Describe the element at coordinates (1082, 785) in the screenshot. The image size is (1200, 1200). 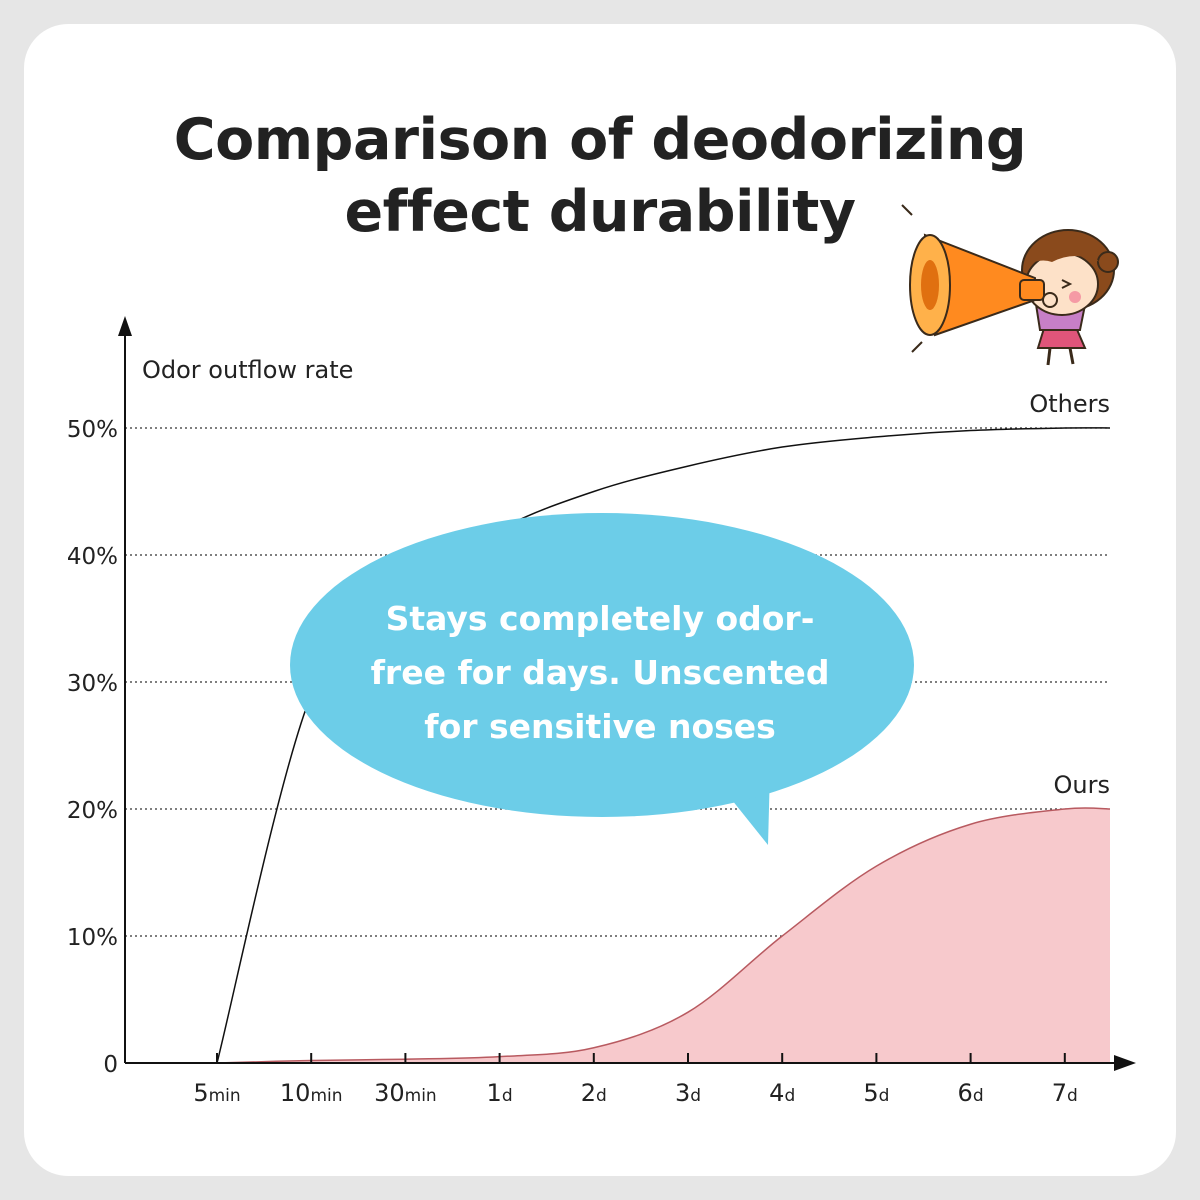
I see `series-label: Ours` at that location.